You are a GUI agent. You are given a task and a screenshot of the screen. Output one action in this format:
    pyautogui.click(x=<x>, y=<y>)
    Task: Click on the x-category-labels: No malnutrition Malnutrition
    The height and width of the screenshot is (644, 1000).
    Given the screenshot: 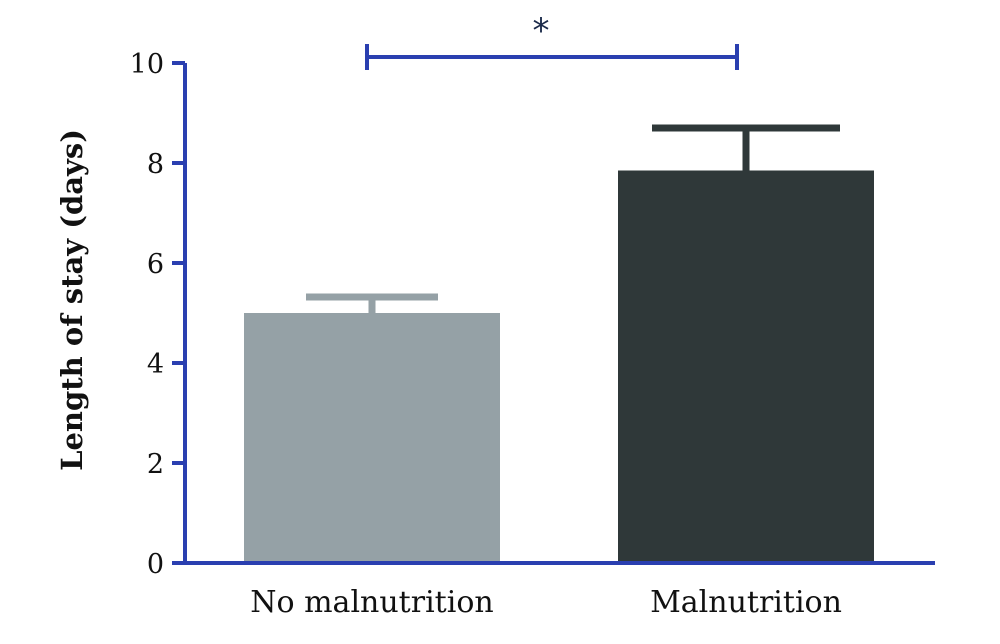 What is the action you would take?
    pyautogui.click(x=546, y=602)
    